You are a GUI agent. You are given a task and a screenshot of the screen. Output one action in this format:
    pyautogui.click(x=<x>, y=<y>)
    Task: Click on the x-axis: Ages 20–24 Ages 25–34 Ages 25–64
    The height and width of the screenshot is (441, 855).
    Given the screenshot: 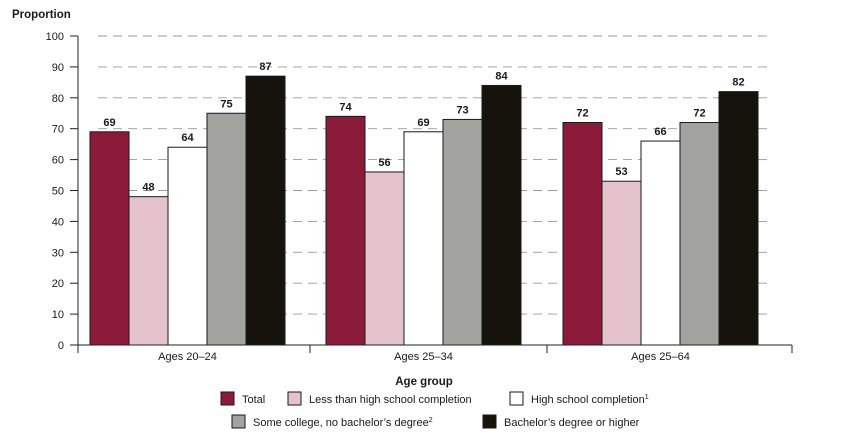 What is the action you would take?
    pyautogui.click(x=435, y=353)
    